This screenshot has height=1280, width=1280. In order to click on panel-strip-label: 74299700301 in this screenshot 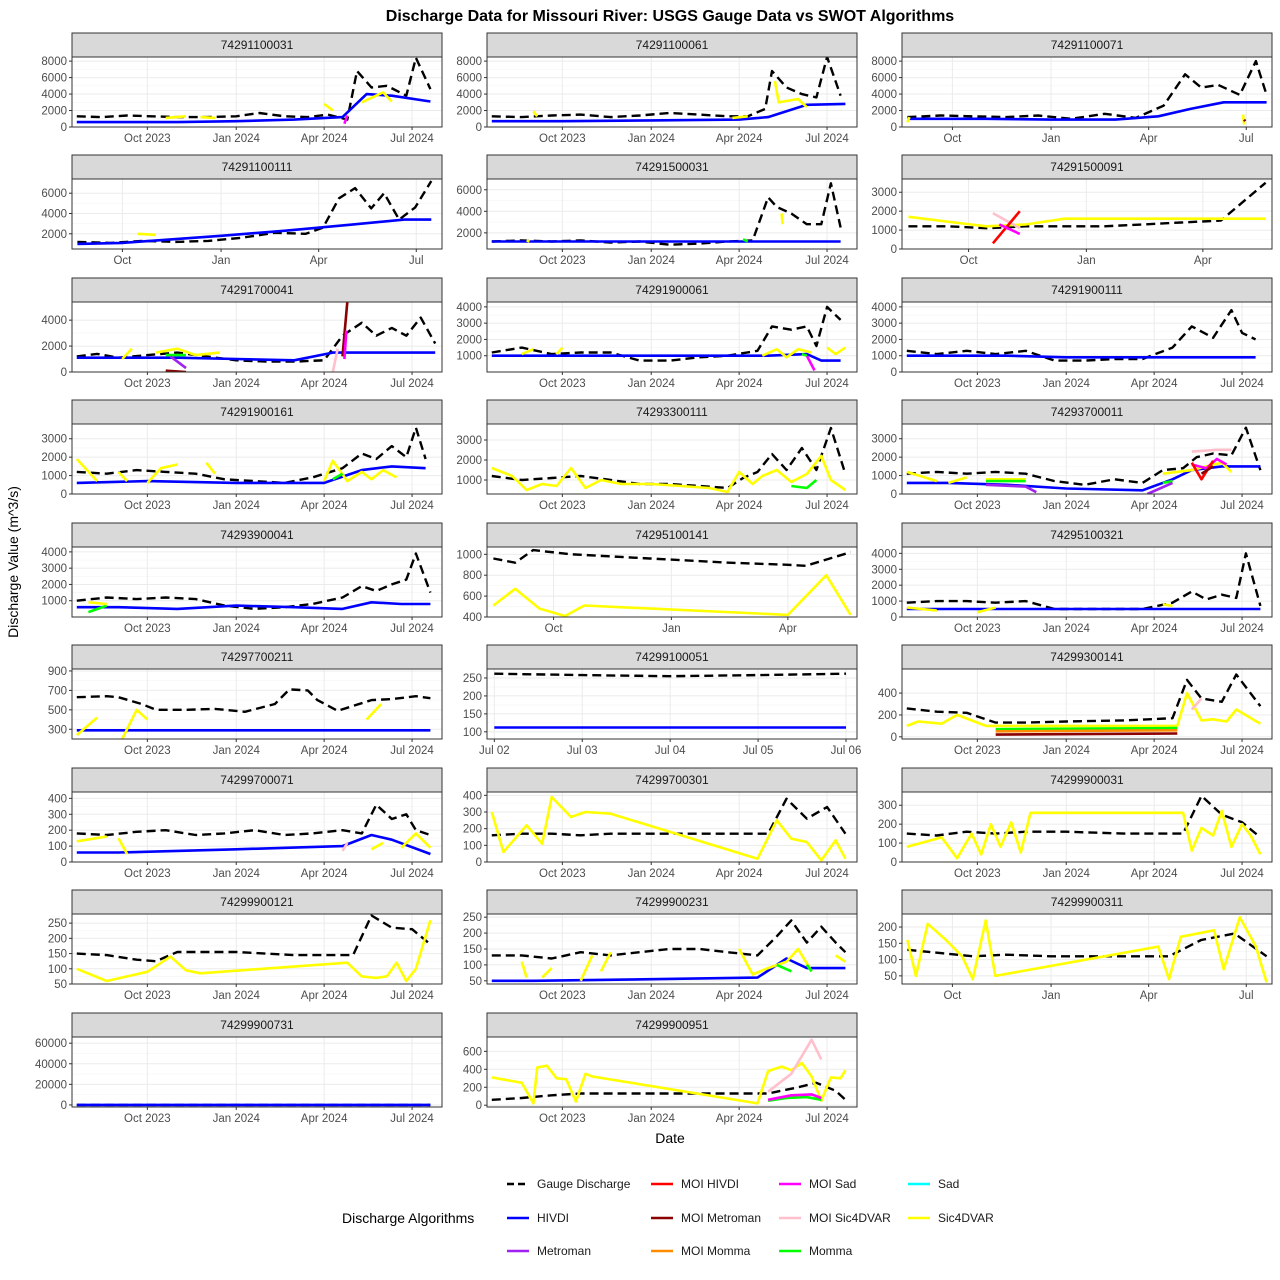, I will do `click(672, 780)`.